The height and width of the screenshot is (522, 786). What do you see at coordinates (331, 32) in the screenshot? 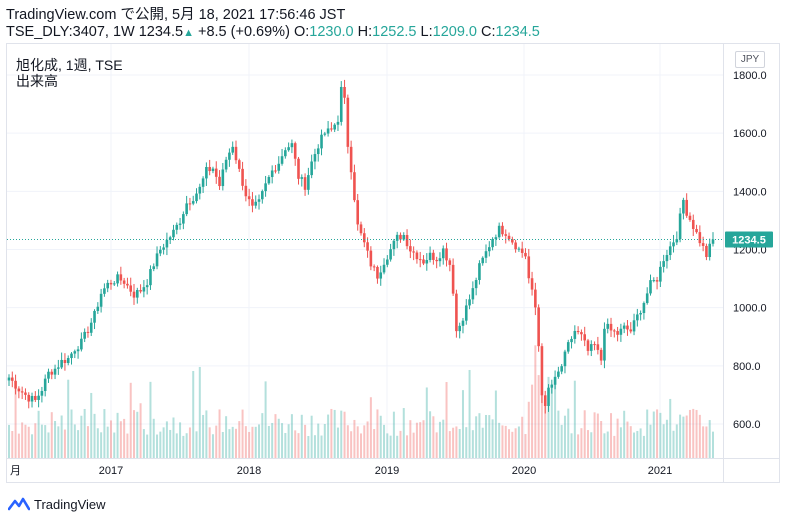
I see `open-value: 1230.0` at bounding box center [331, 32].